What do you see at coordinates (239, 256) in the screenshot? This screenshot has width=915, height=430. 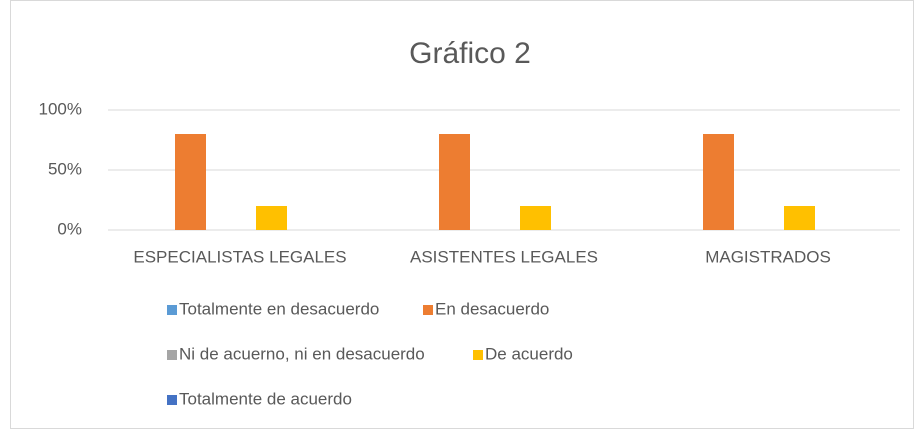 I see `x-tick-label: ESPECIALISTAS LEGALES` at bounding box center [239, 256].